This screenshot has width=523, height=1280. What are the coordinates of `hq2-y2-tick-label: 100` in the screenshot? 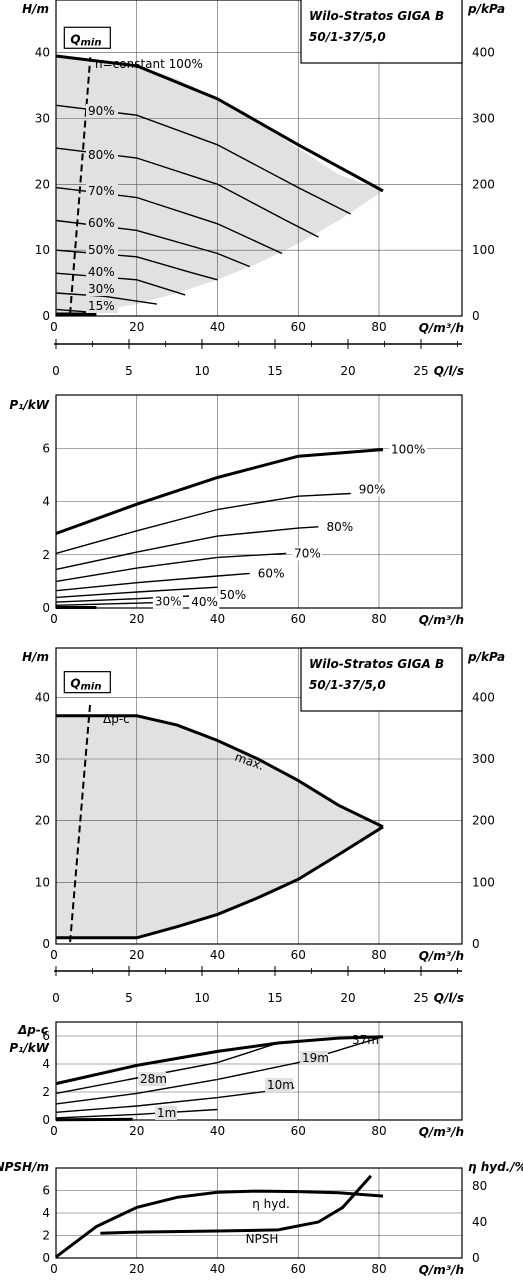 It's located at (483, 882).